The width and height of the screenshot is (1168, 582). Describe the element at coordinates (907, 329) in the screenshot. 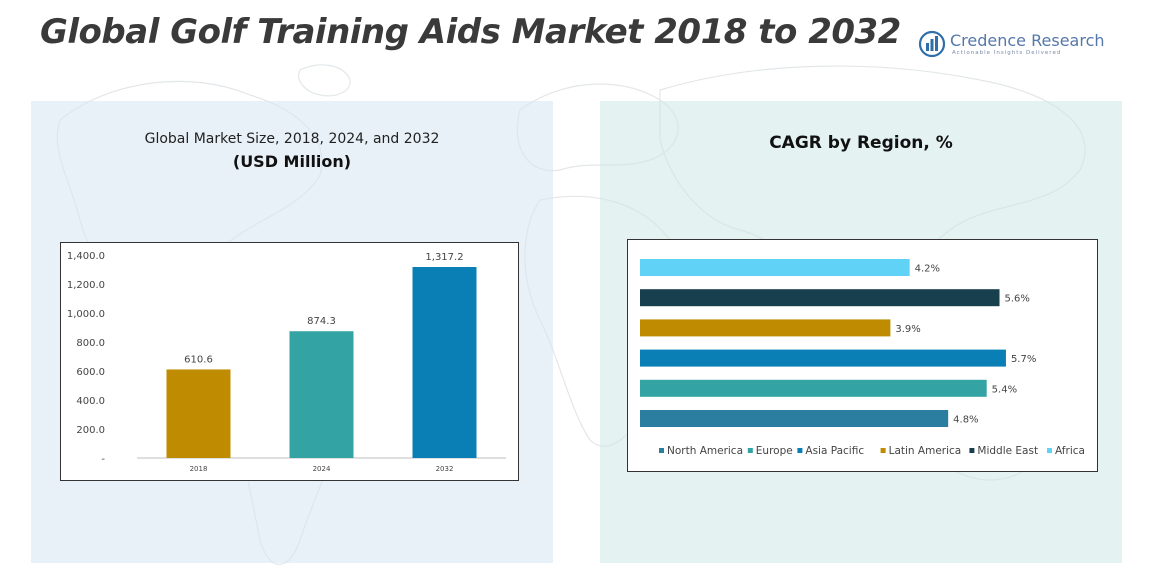

I see `cagr-data-label: 3.9%` at that location.